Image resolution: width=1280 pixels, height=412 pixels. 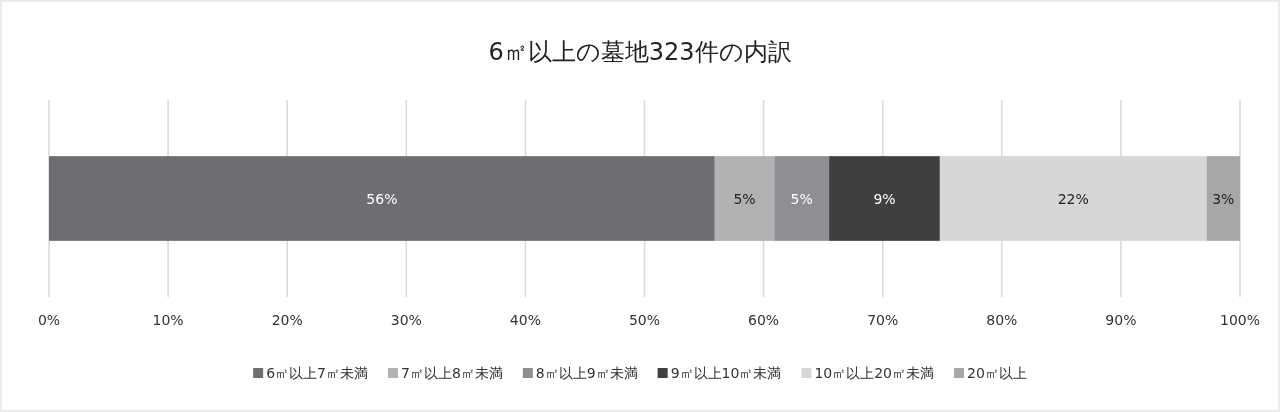 I want to click on x-tick-label: 20%, so click(x=287, y=320).